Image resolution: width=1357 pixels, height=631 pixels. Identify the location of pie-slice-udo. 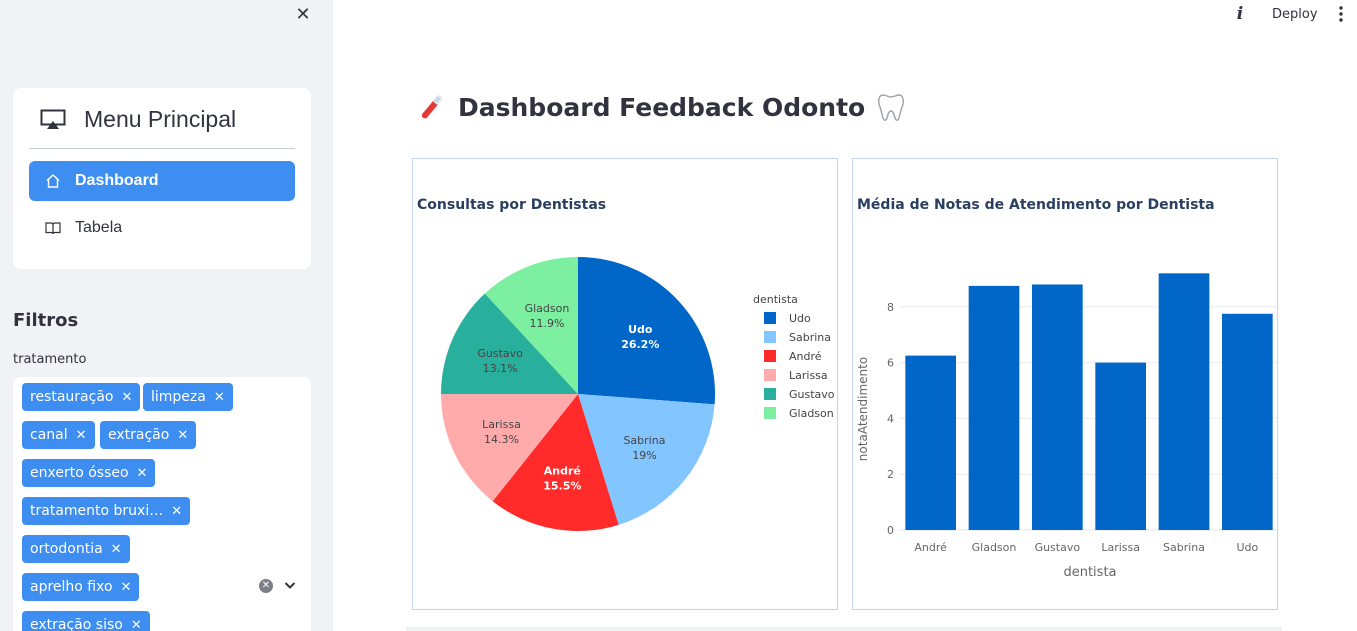
(646, 331).